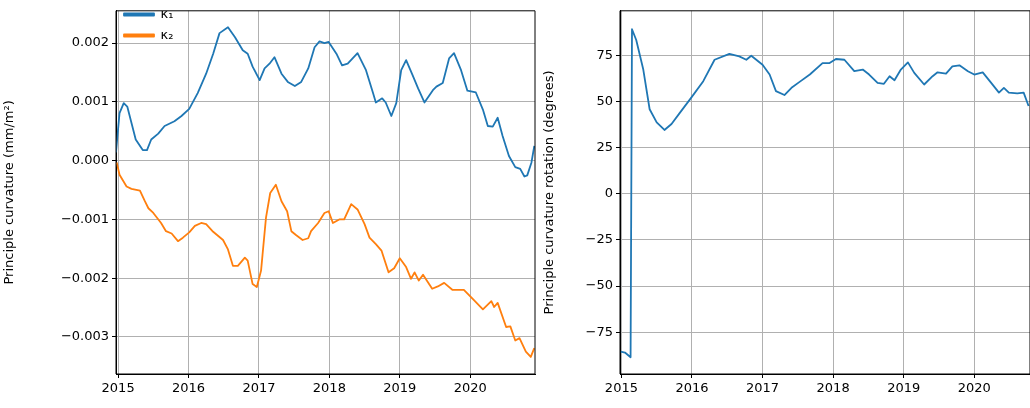 The image size is (1030, 408). I want to click on y-axis-title: Principle curvature rotation (degrees), so click(549, 192).